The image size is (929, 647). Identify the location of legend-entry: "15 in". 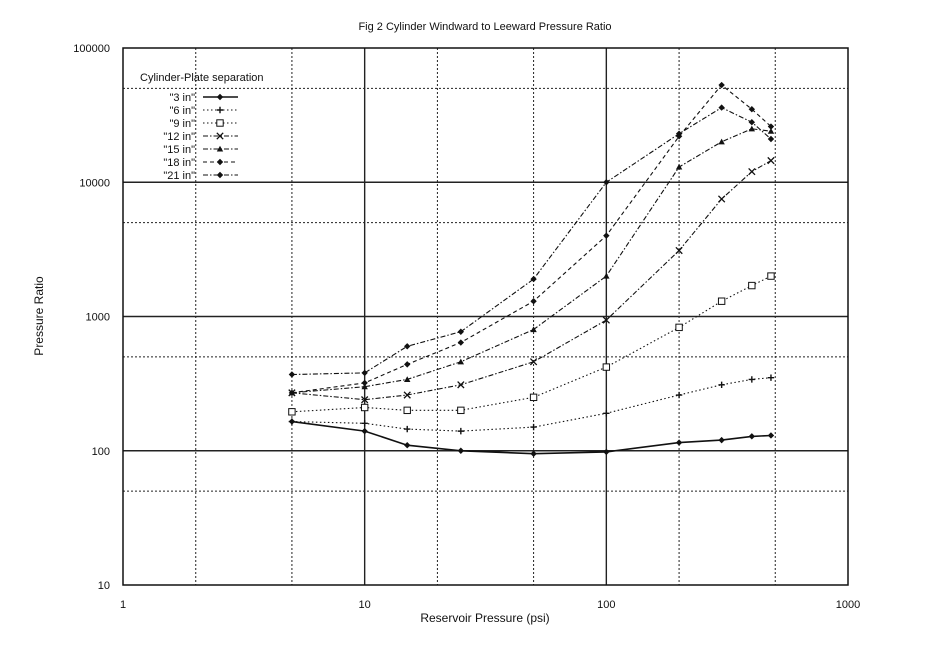
(200, 150).